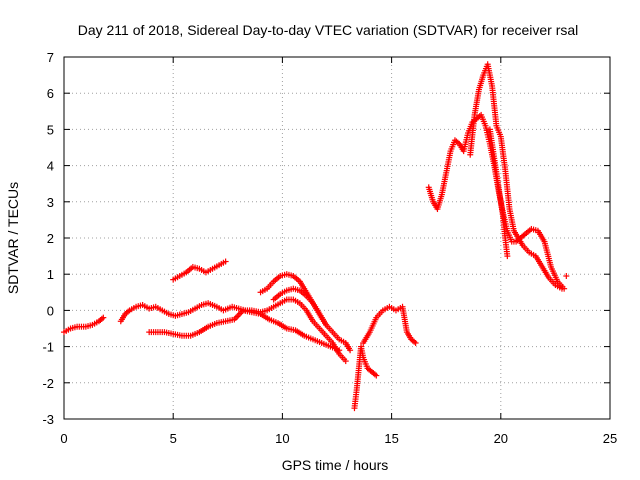  What do you see at coordinates (282, 438) in the screenshot?
I see `x-tick-label: 10` at bounding box center [282, 438].